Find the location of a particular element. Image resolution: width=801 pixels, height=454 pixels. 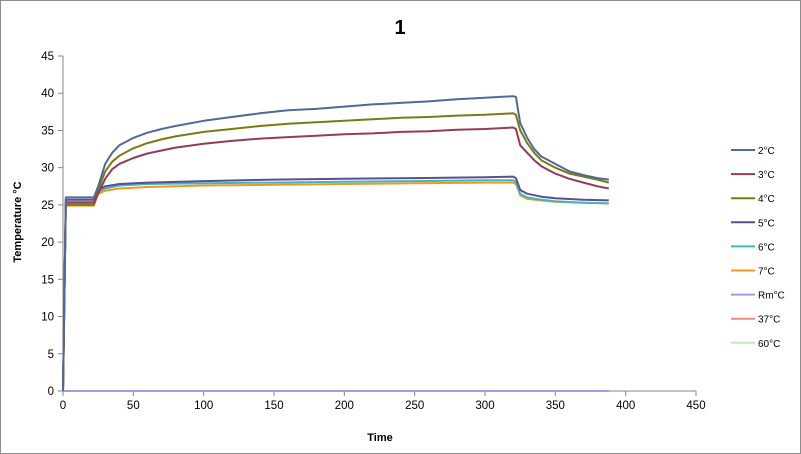

x-tick-label: 200 is located at coordinates (344, 406).